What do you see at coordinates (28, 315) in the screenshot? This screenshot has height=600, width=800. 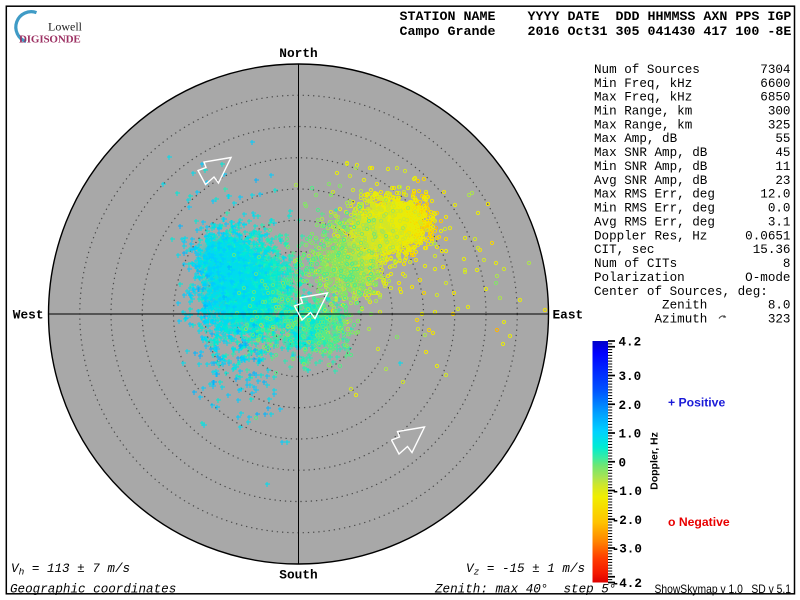 I see `svg-text: West` at bounding box center [28, 315].